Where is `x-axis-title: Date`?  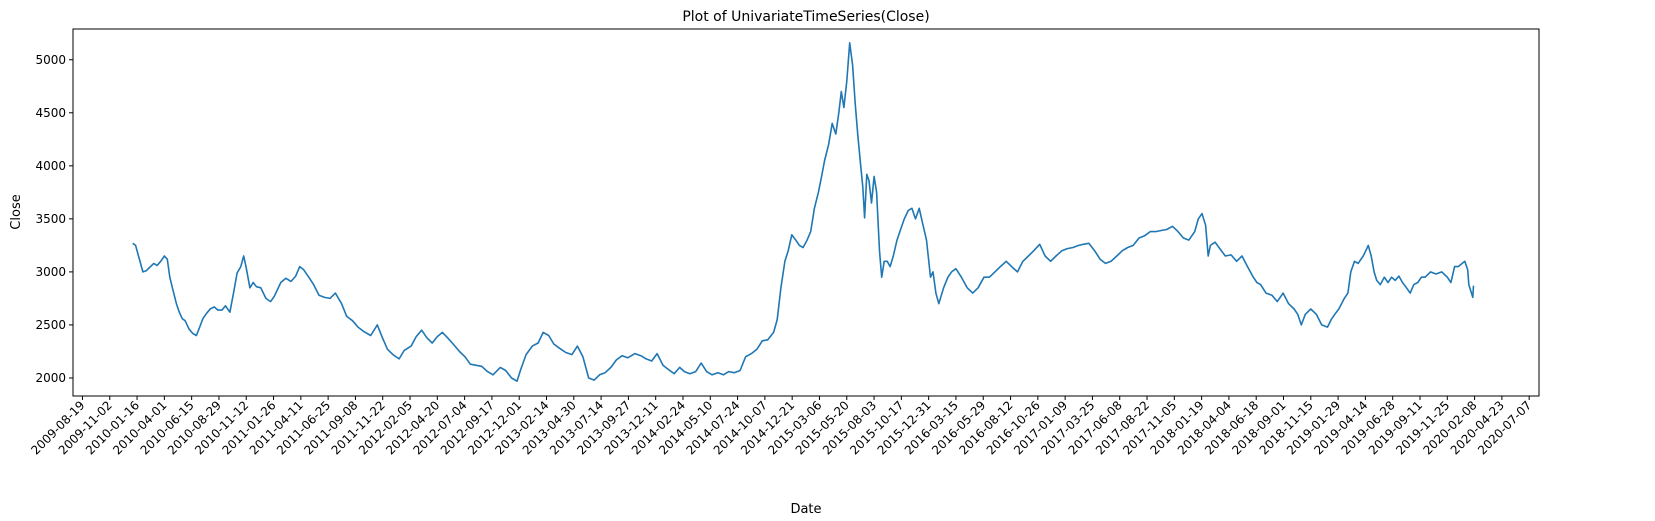 x-axis-title: Date is located at coordinates (805, 509).